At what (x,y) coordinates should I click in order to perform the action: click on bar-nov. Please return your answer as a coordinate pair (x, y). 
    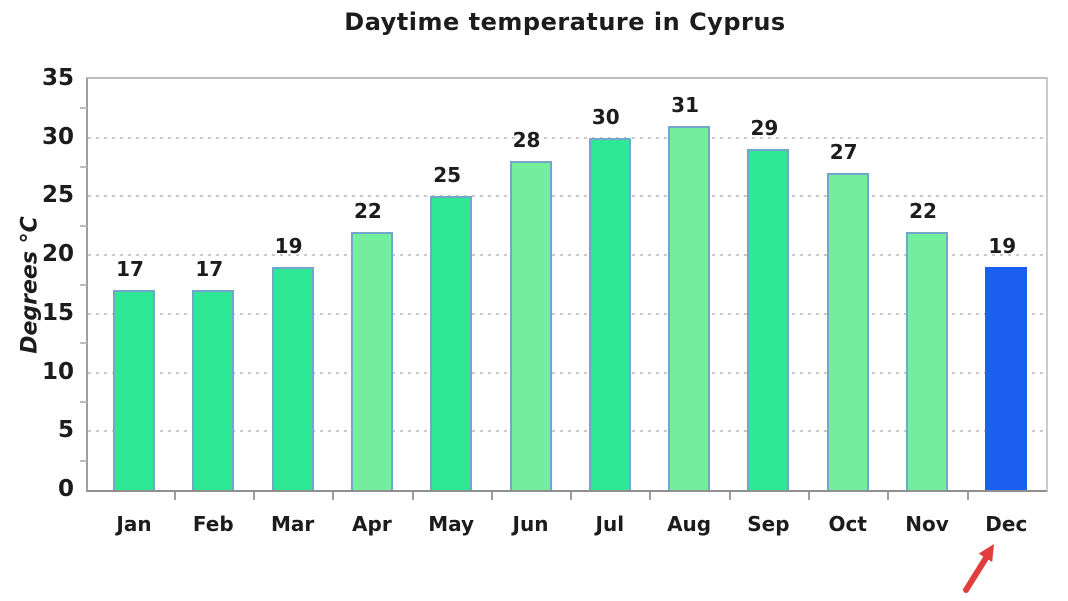
    Looking at the image, I should click on (927, 360).